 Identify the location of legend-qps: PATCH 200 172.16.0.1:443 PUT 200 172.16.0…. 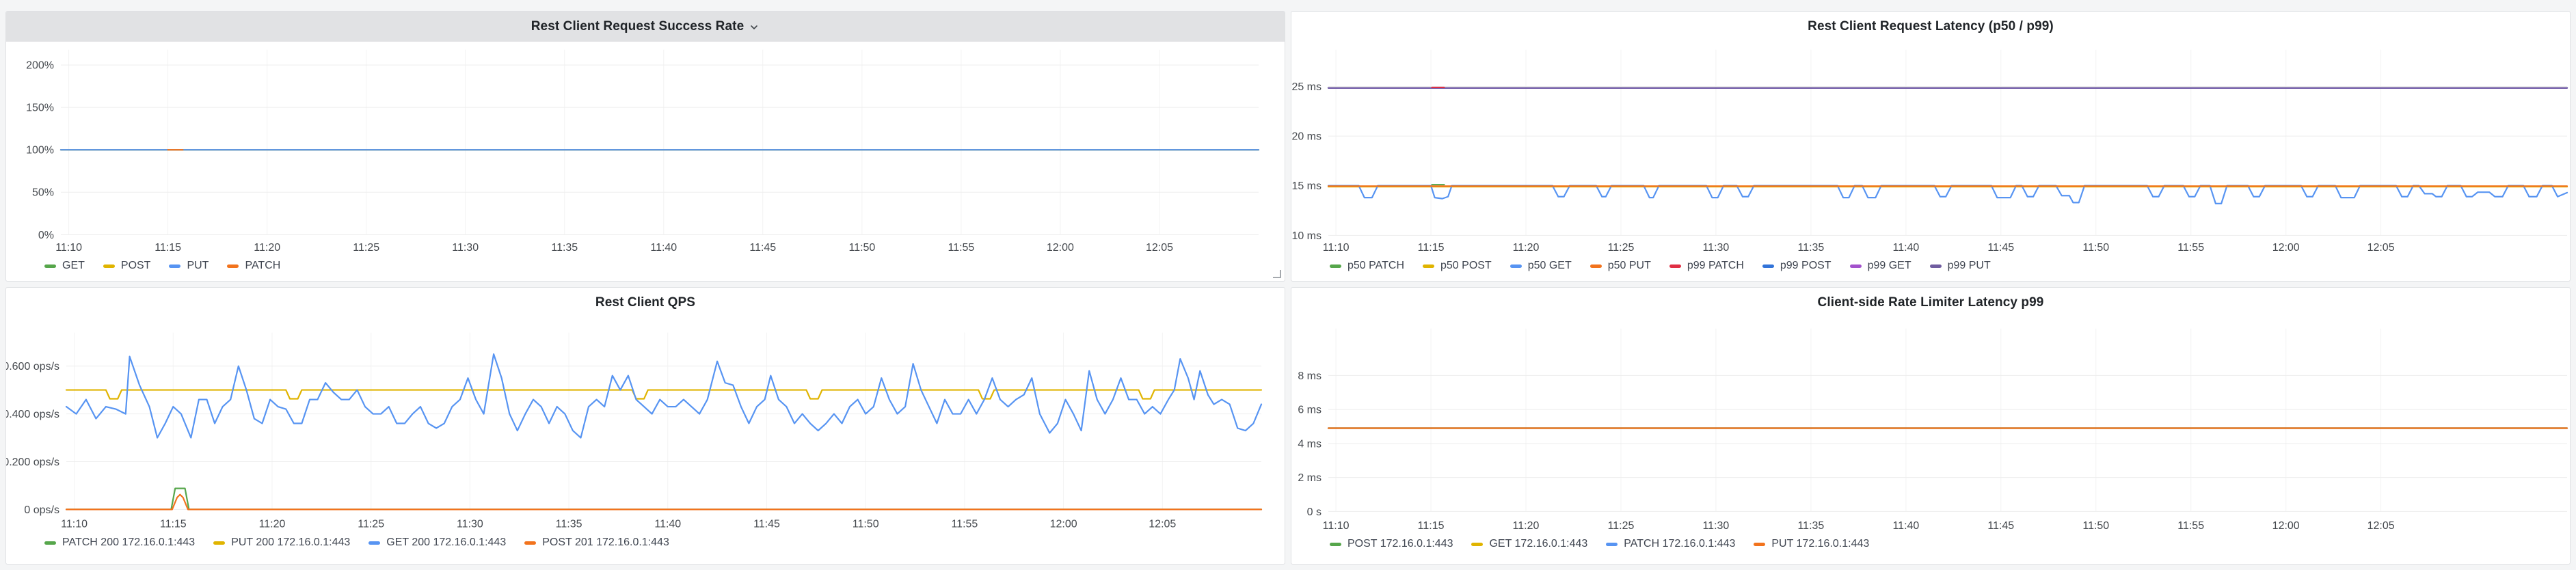
(661, 543).